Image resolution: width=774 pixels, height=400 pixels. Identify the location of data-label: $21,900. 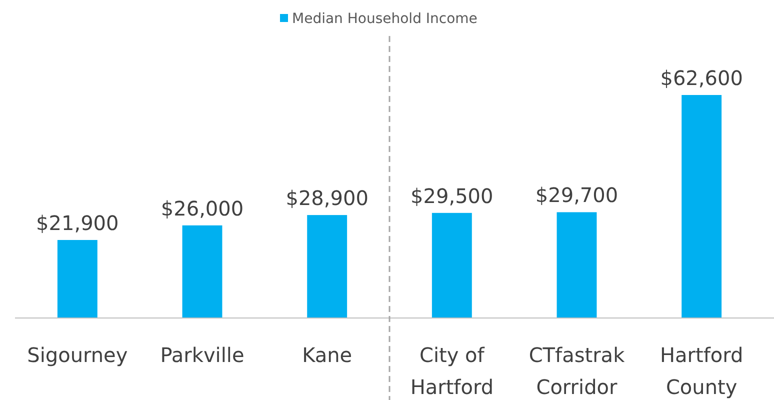
(77, 222).